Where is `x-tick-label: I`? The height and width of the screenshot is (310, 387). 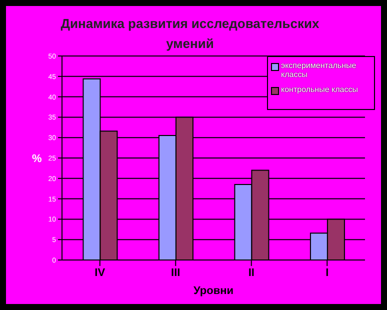
x-tick-label: I is located at coordinates (327, 272).